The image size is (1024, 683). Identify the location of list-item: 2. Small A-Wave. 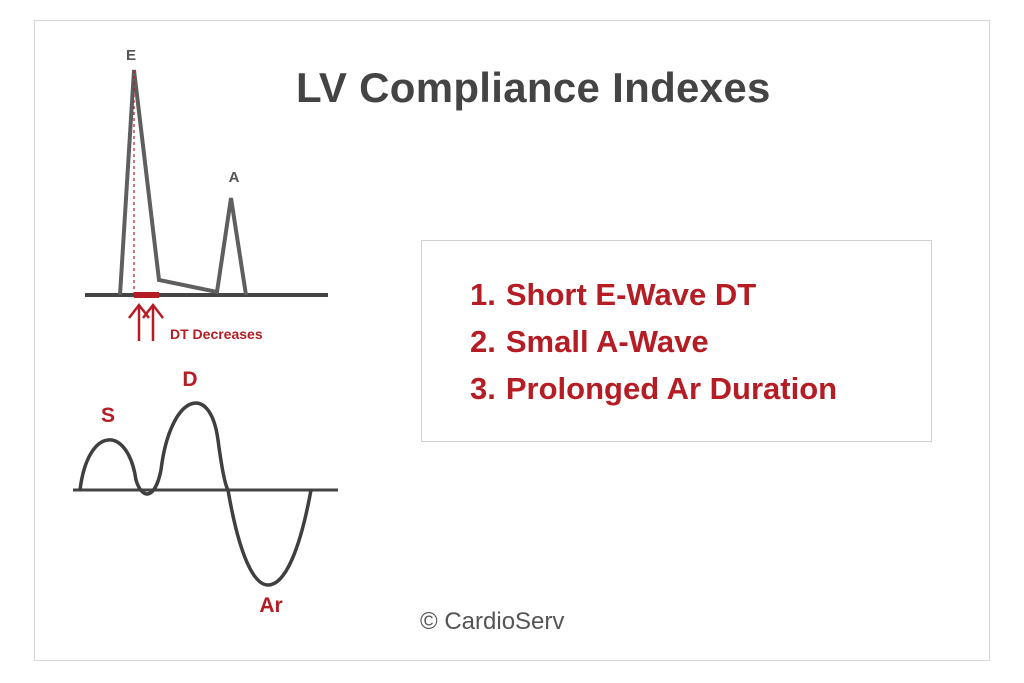
(589, 342).